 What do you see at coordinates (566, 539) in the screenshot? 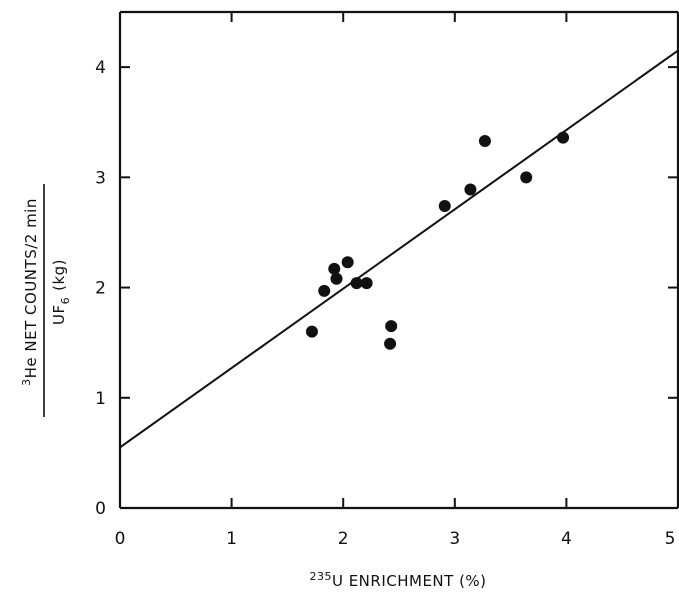
I see `x-tick-label: 4` at bounding box center [566, 539].